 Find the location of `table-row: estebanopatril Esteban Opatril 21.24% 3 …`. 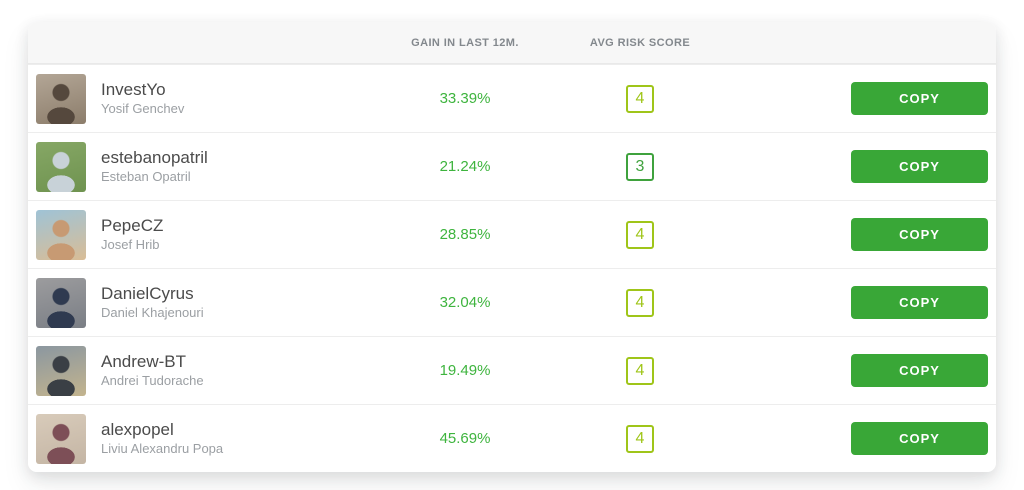

table-row: estebanopatril Esteban Opatril 21.24% 3 … is located at coordinates (512, 166).